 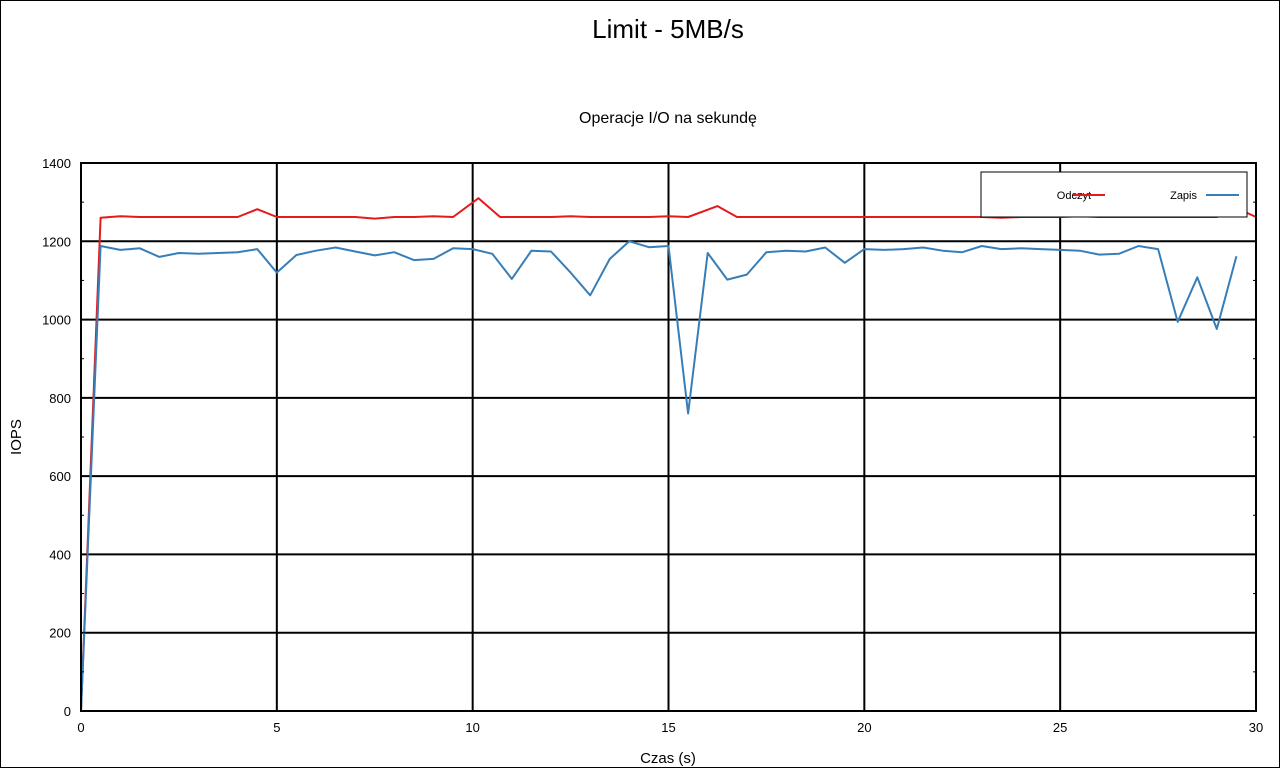 What do you see at coordinates (1060, 727) in the screenshot?
I see `x-tick-label: 25` at bounding box center [1060, 727].